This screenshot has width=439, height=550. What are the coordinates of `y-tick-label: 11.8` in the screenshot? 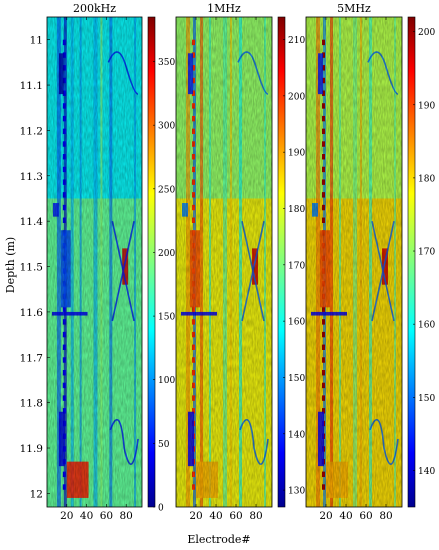 It's located at (31, 404).